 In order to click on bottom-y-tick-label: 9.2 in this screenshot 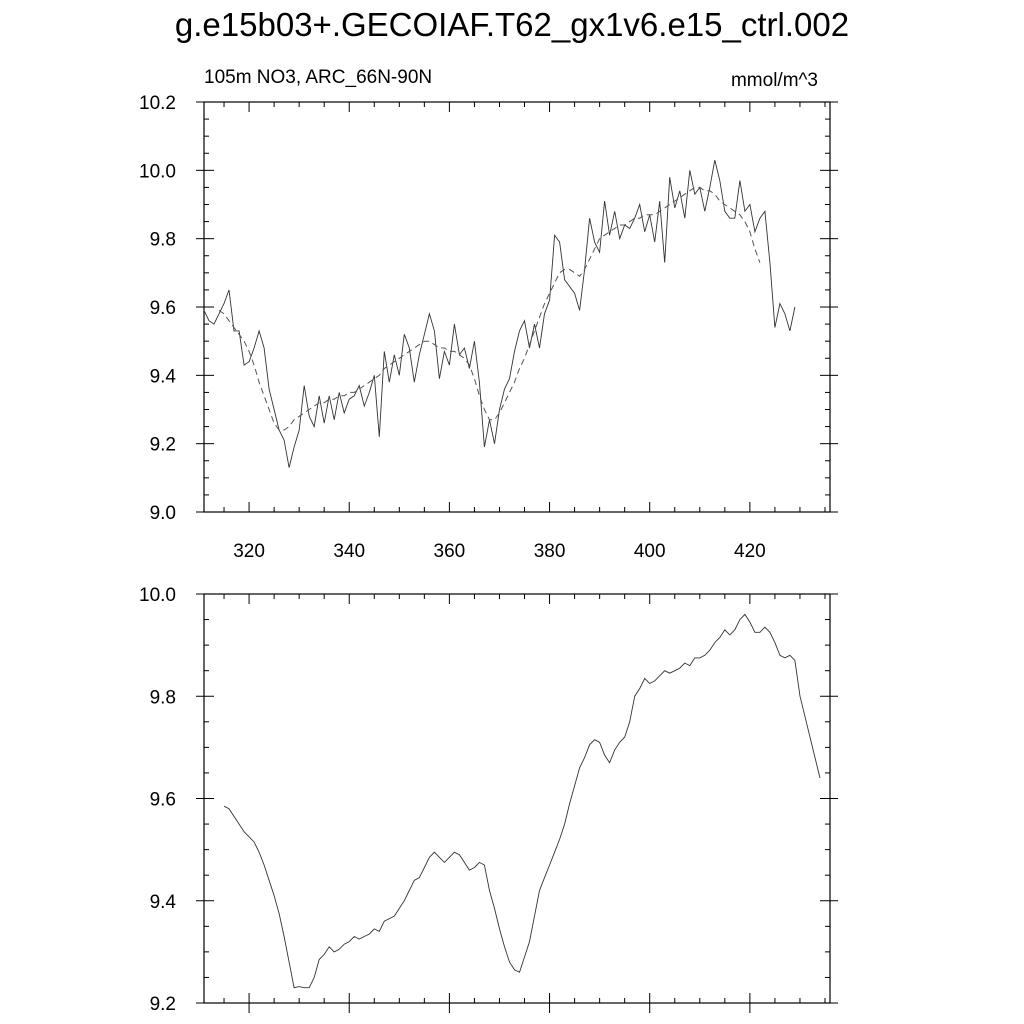, I will do `click(163, 1004)`.